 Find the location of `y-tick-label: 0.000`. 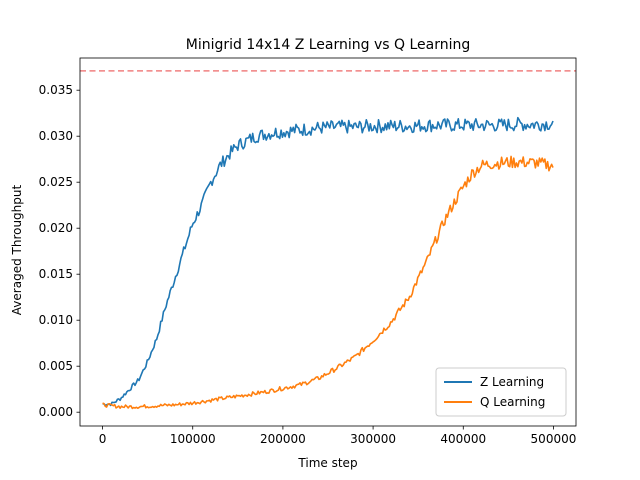

y-tick-label: 0.000 is located at coordinates (56, 412).